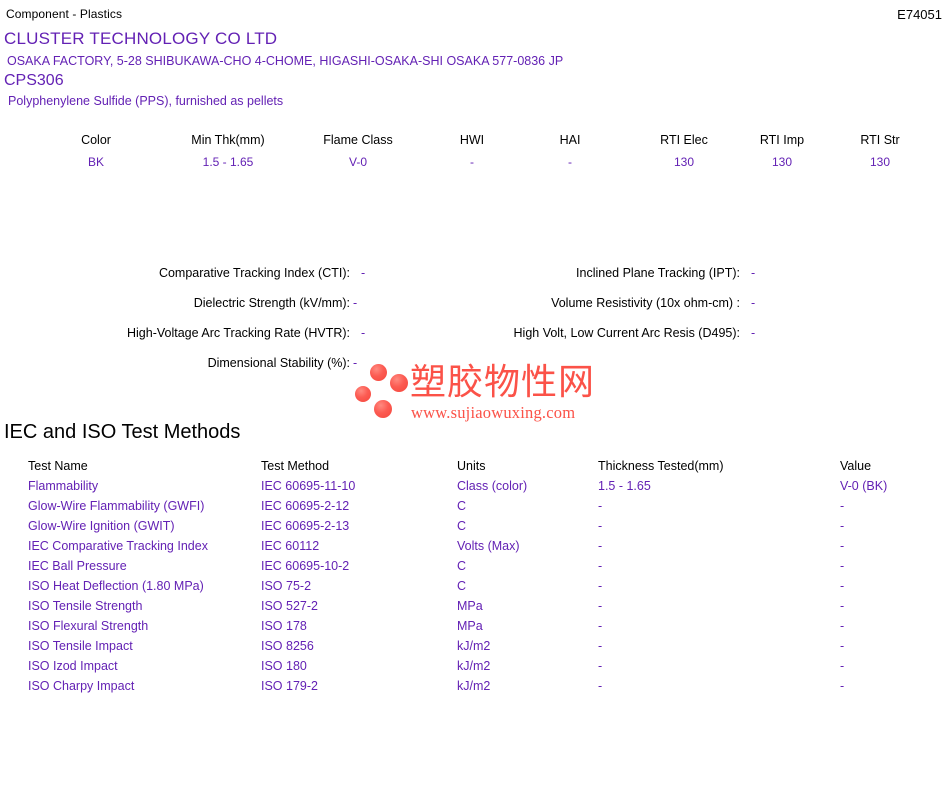 Image resolution: width=950 pixels, height=800 pixels. I want to click on table-row: ISO Flexural Strength ISO 178 MPa - -, so click(475, 629).